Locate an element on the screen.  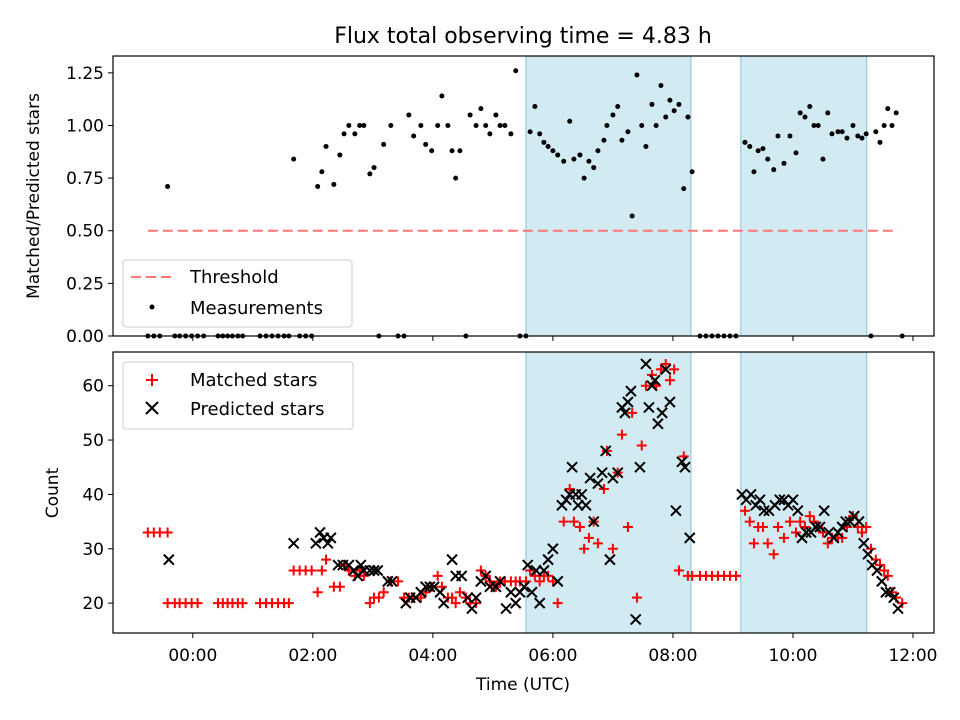
y-tick-label: 60 is located at coordinates (93, 387).